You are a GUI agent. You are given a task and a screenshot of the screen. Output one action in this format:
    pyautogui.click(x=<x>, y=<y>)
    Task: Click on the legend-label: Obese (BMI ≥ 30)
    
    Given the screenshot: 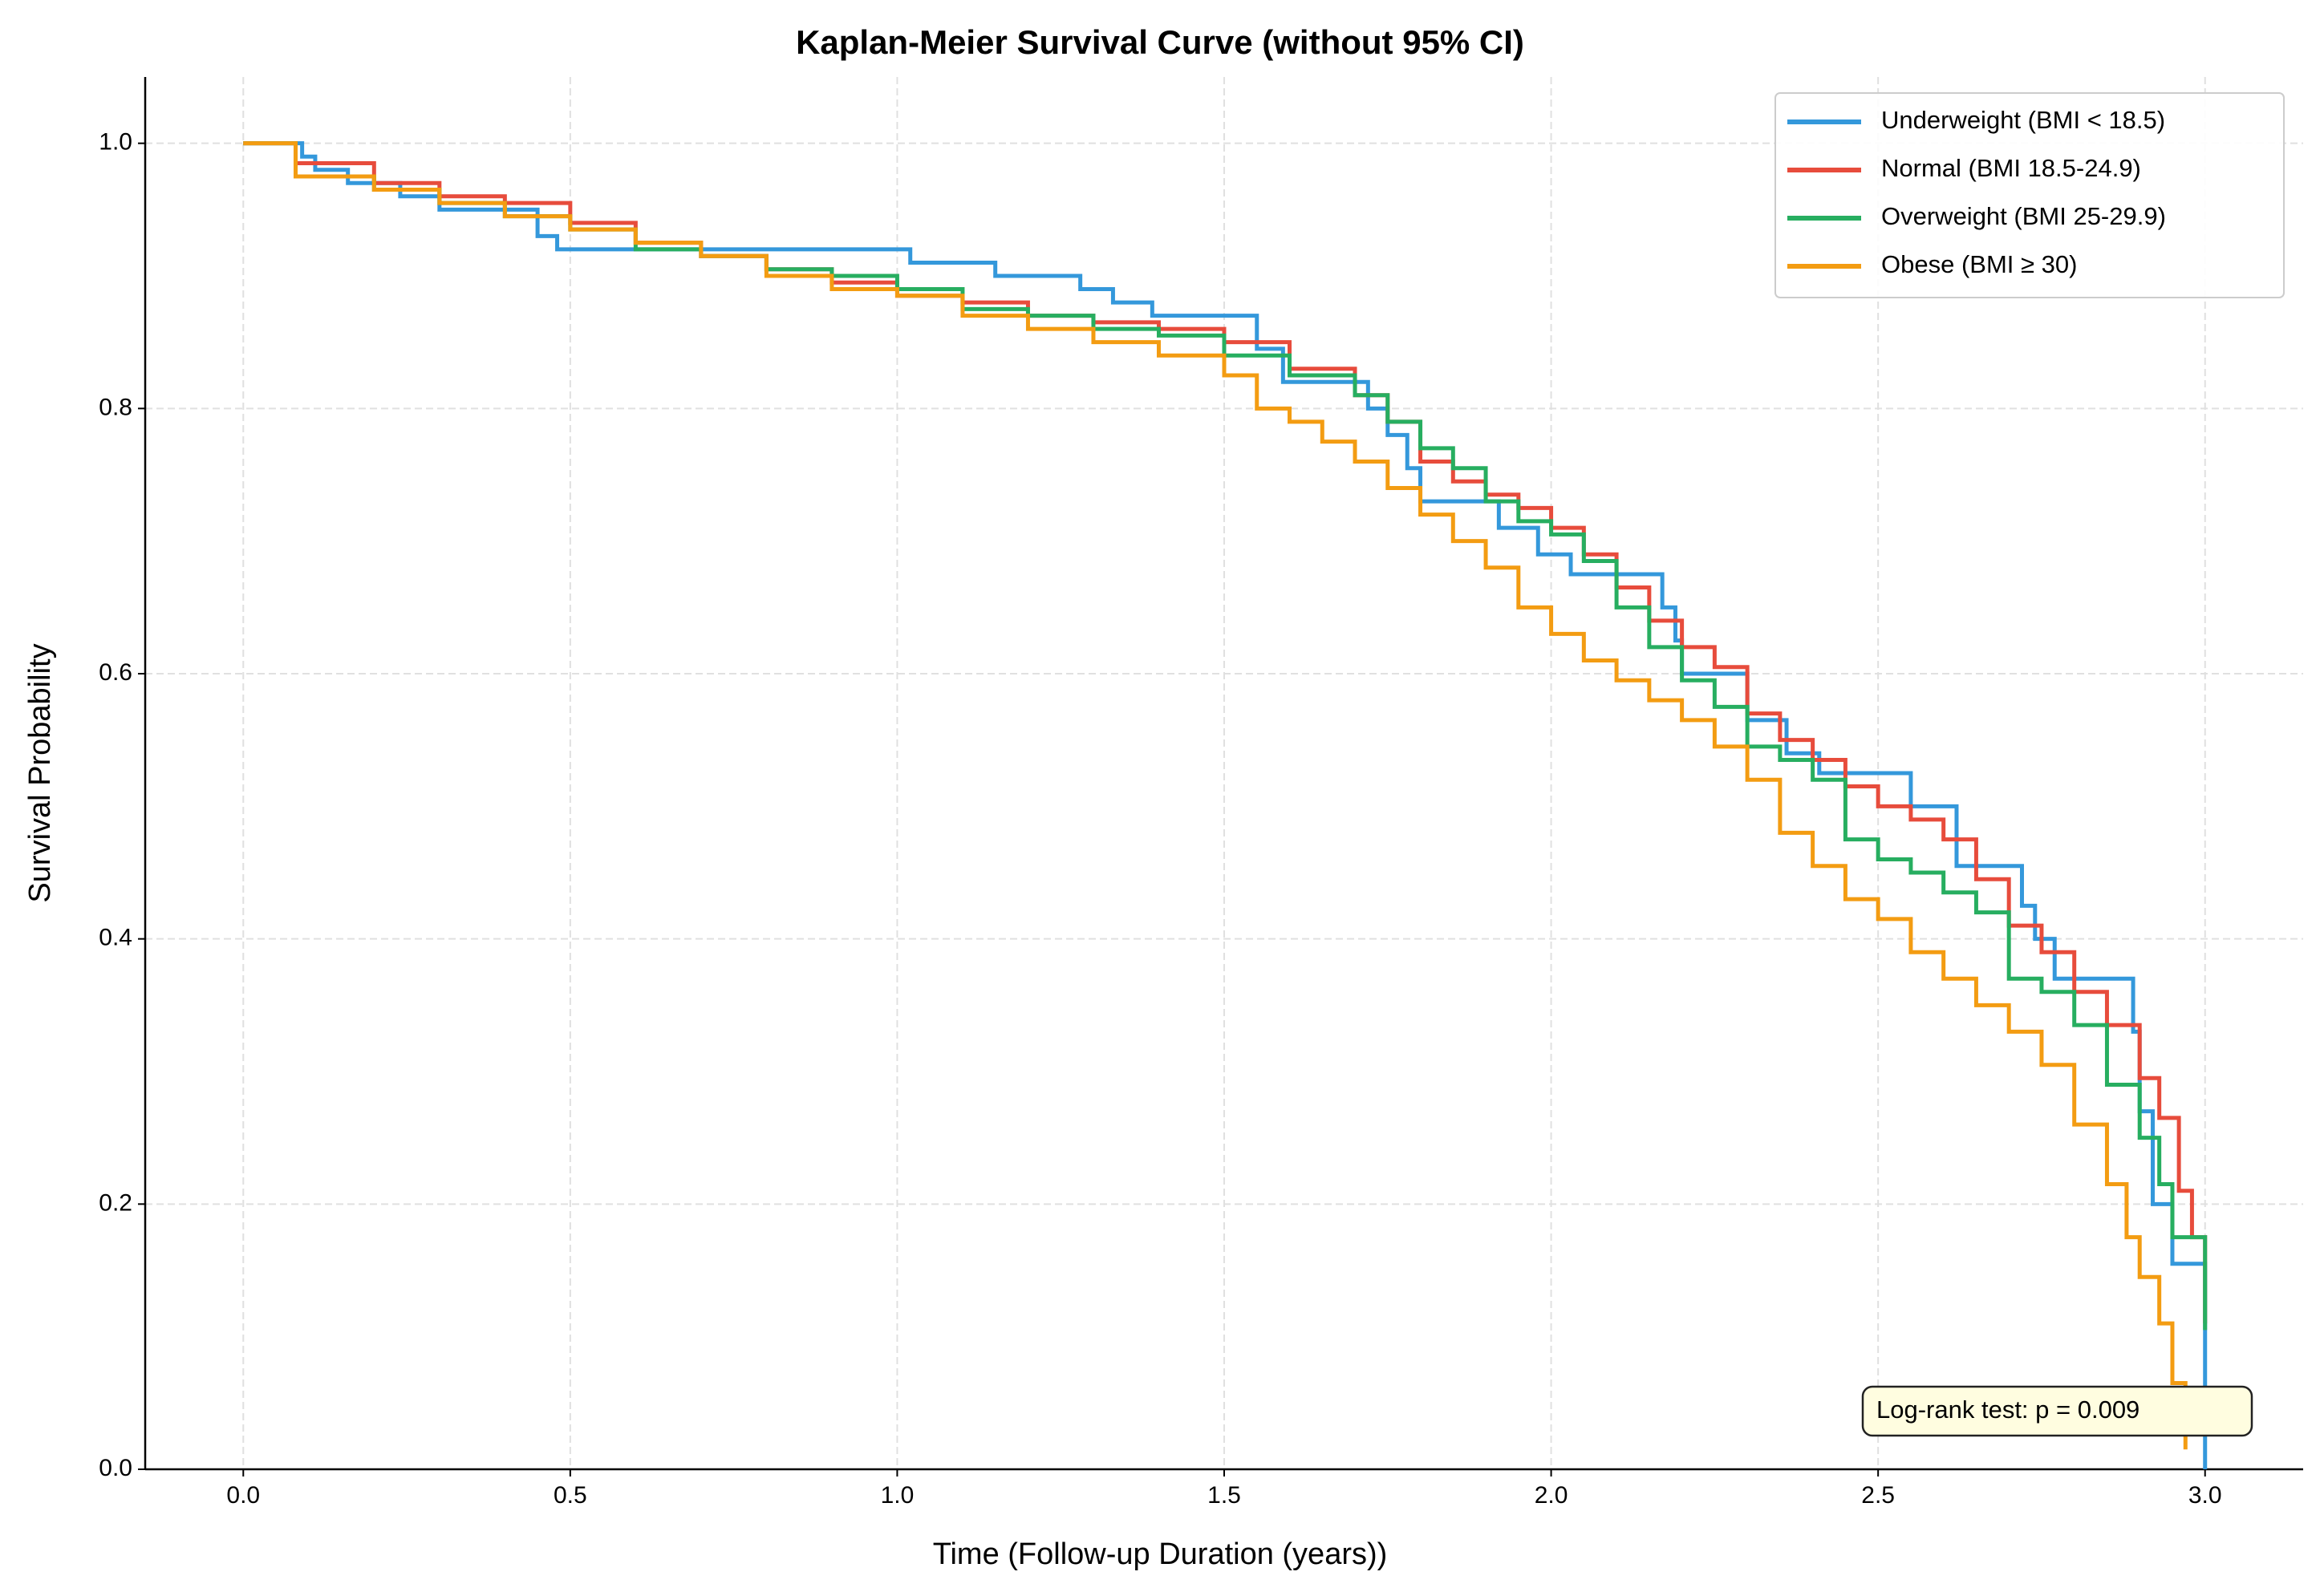 What is the action you would take?
    pyautogui.click(x=1979, y=264)
    